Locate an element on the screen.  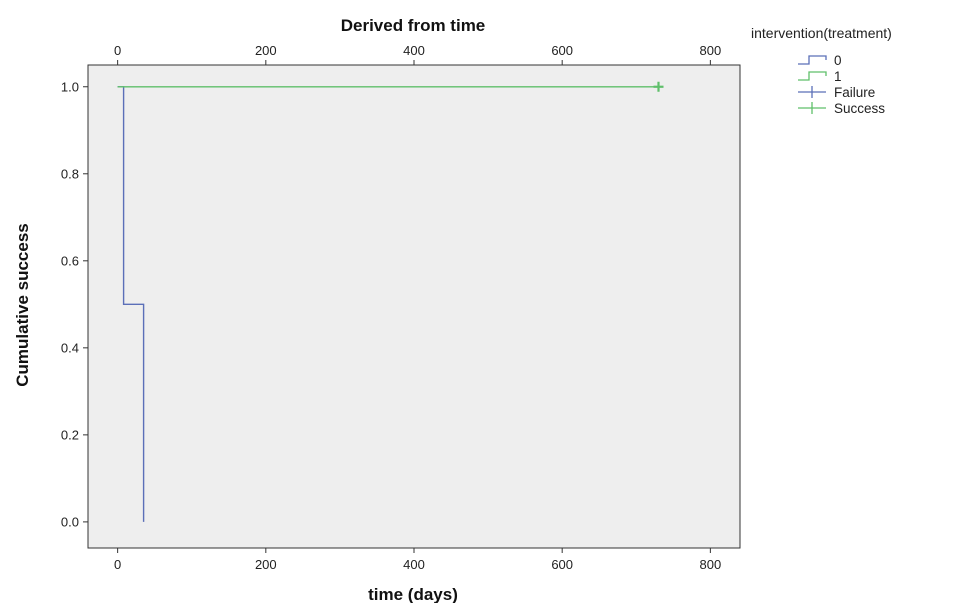
legend-label: Failure is located at coordinates (854, 92).